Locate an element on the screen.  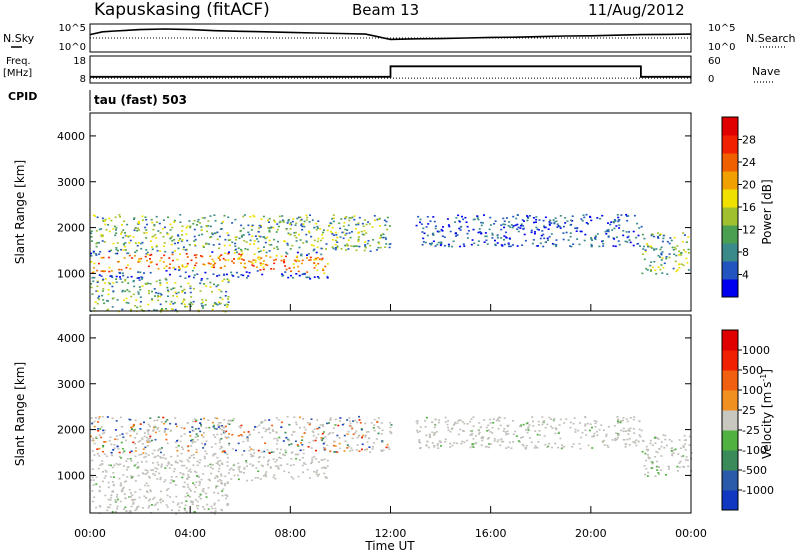
velocity-colorbar-label-0: 1000 is located at coordinates (756, 350).